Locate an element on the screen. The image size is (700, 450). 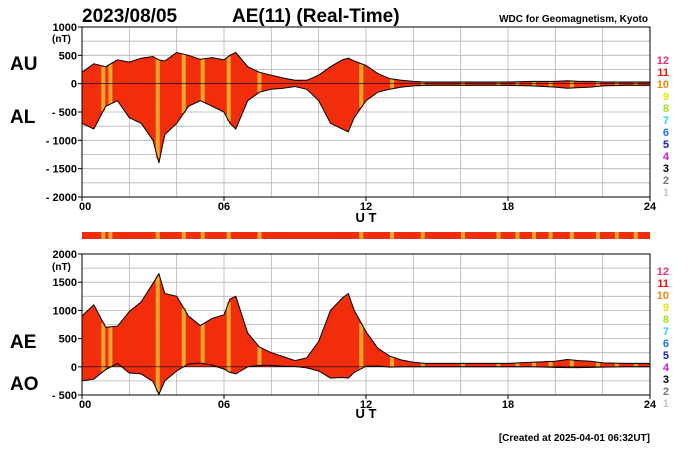
unit-label-top: (nT) is located at coordinates (61, 39).